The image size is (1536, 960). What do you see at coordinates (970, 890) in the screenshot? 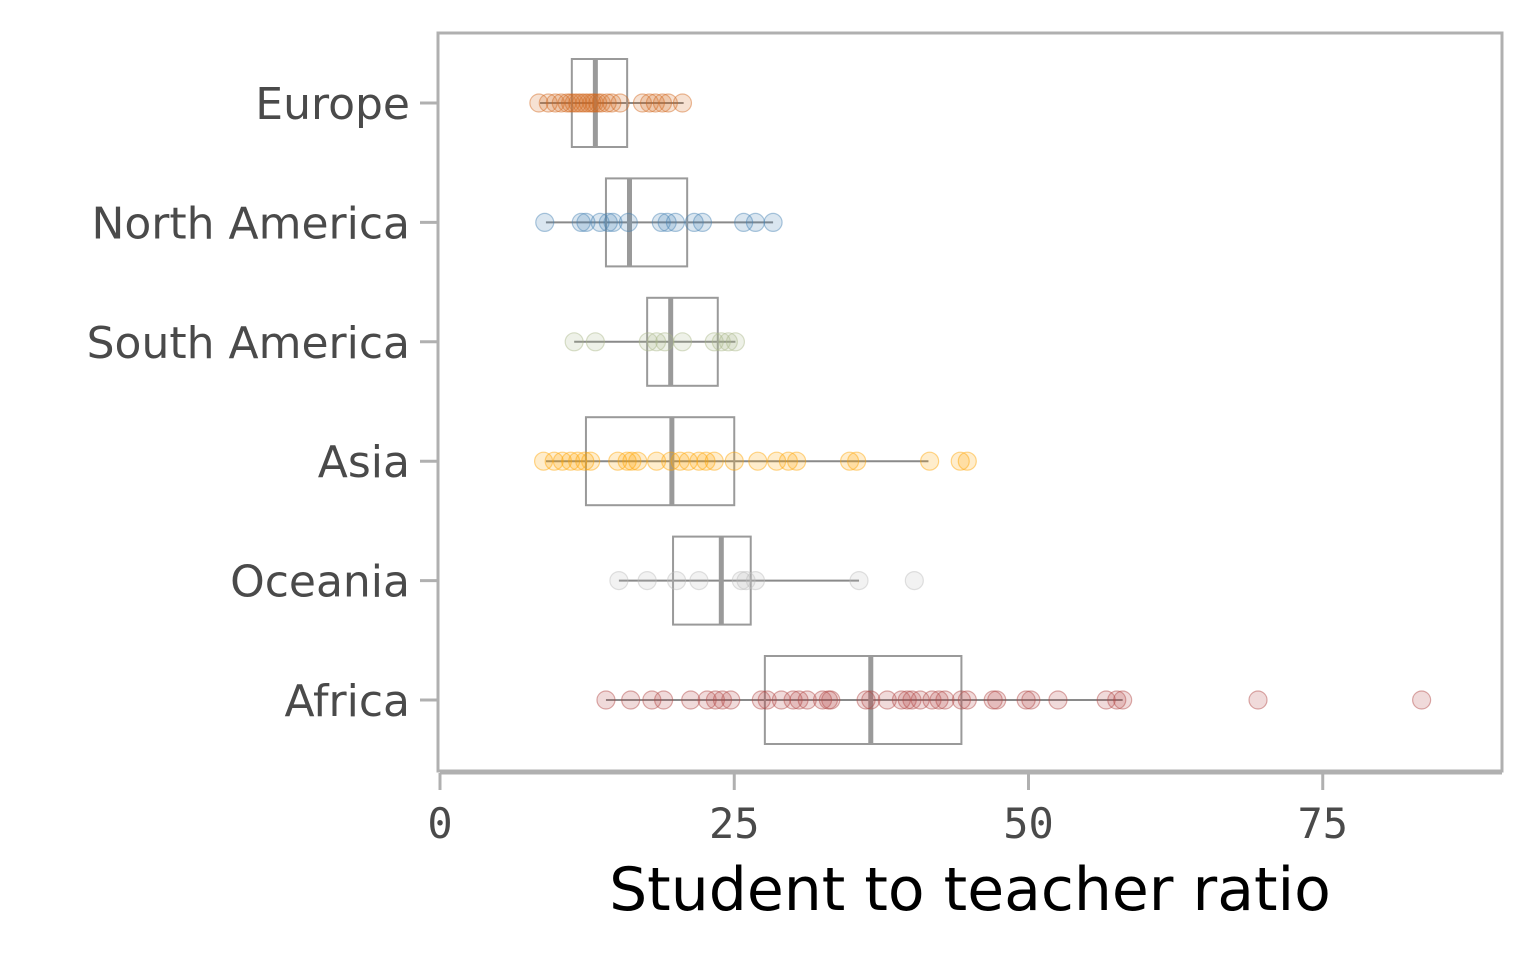
I see `x-axis-title: Student to teacher ratio` at bounding box center [970, 890].